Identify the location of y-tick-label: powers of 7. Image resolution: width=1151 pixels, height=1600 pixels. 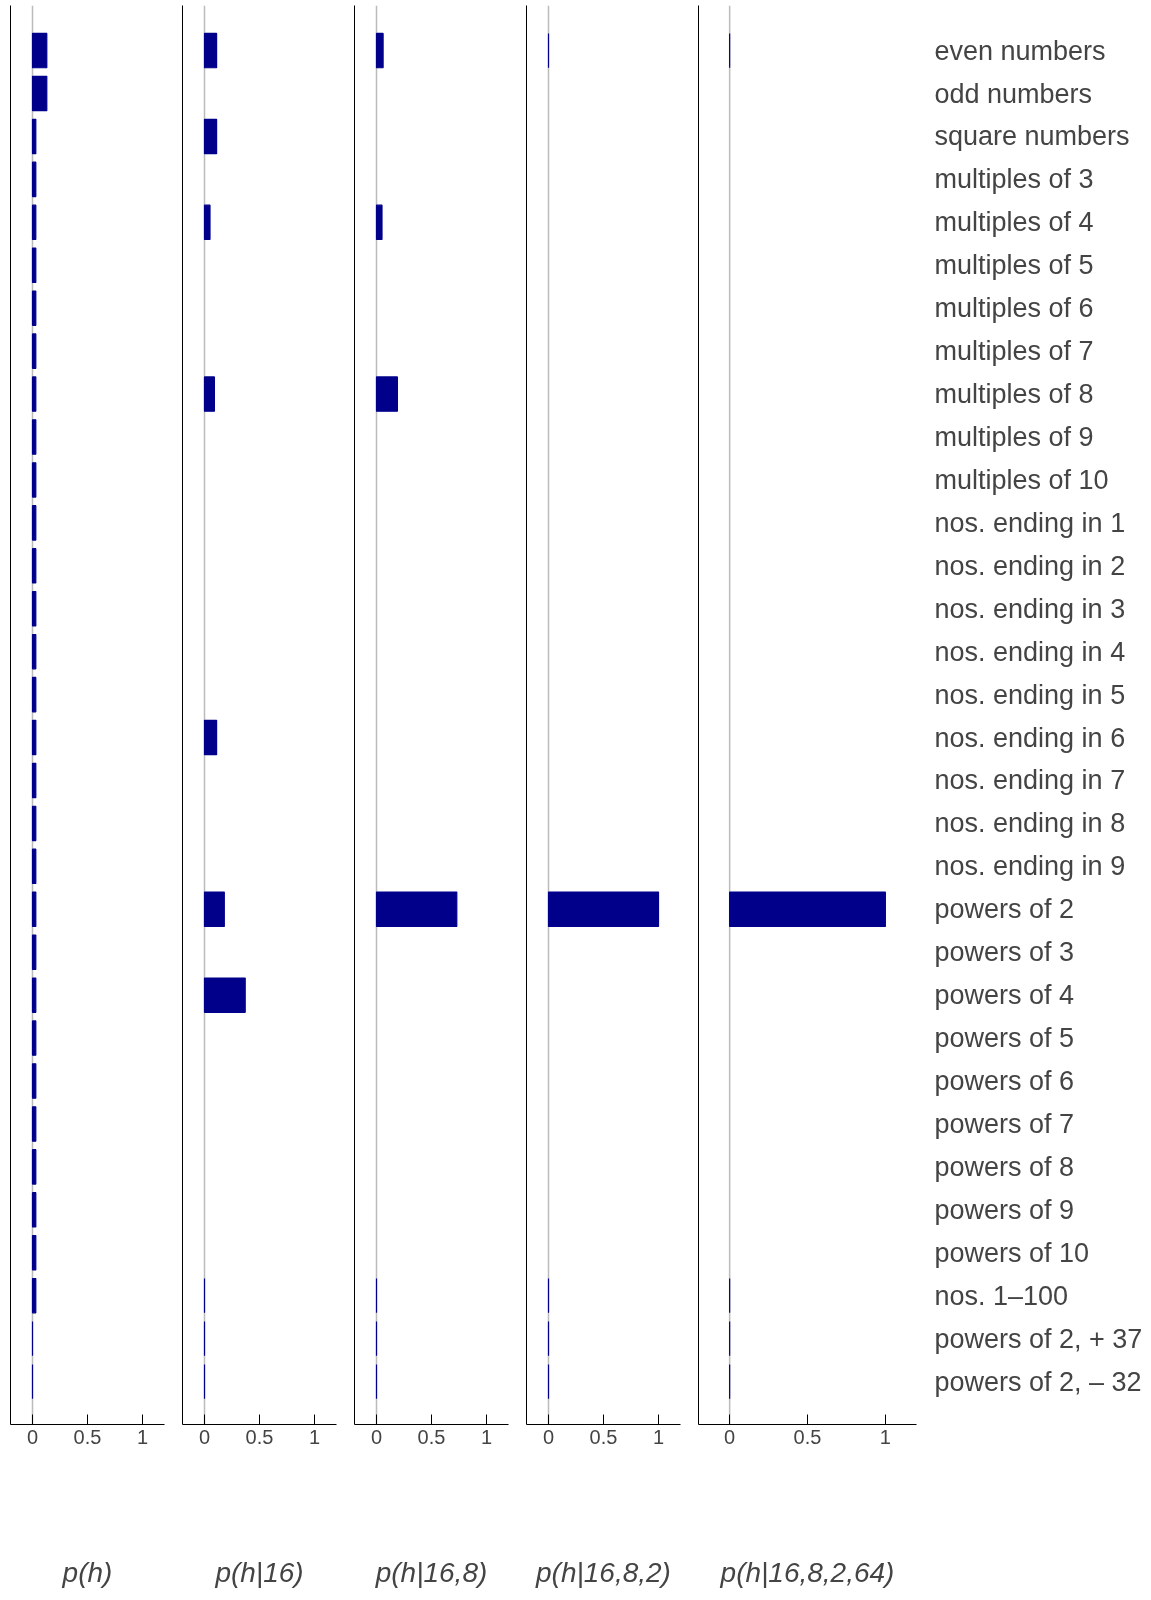
(1004, 1123).